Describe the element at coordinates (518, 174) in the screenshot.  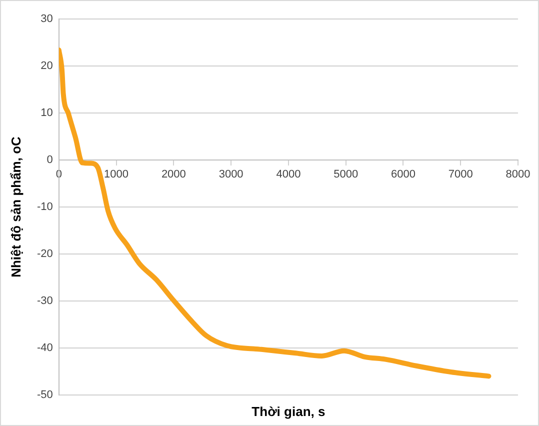
I see `x-tick-label: 8000` at that location.